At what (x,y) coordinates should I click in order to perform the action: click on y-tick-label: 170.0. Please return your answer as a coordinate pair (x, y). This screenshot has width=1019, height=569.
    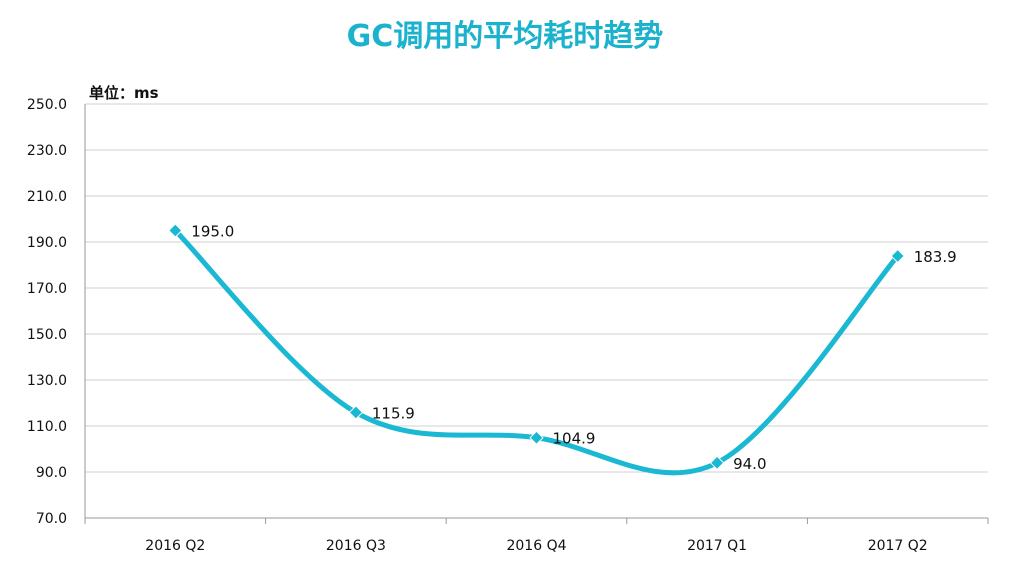
    Looking at the image, I should click on (47, 289).